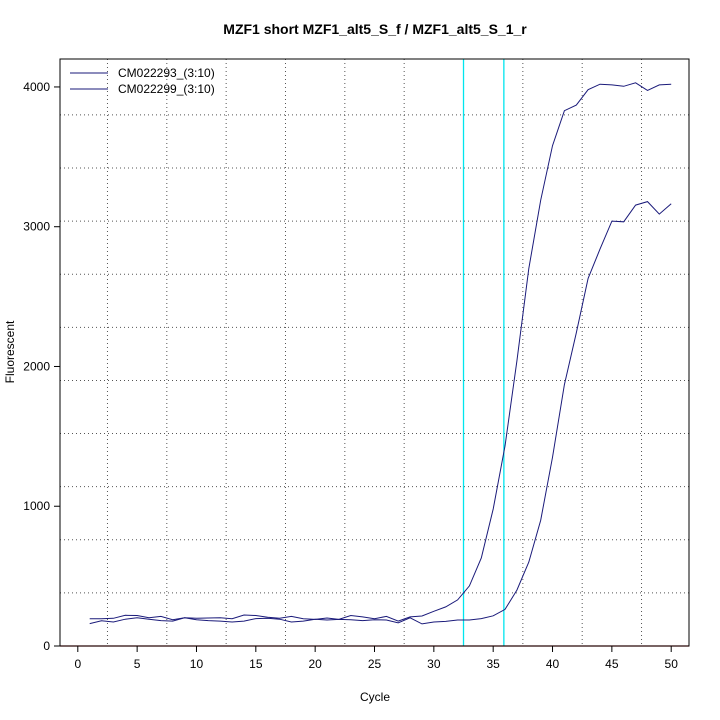 This screenshot has height=720, width=720. I want to click on x-tick-label: 30, so click(434, 664).